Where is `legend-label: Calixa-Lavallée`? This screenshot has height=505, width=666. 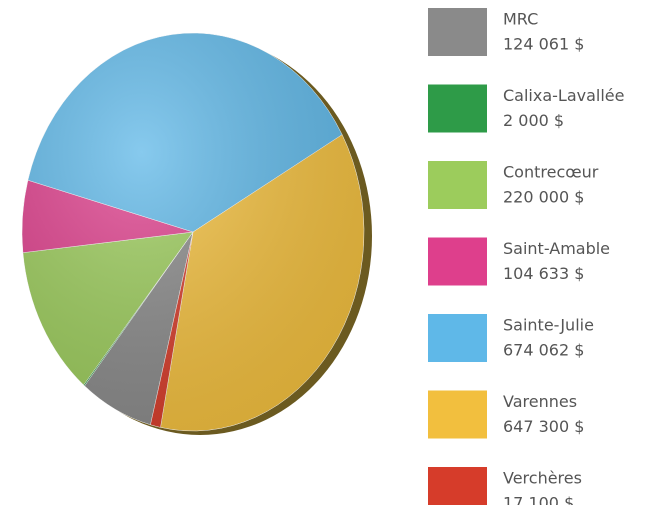 legend-label: Calixa-Lavallée is located at coordinates (563, 95).